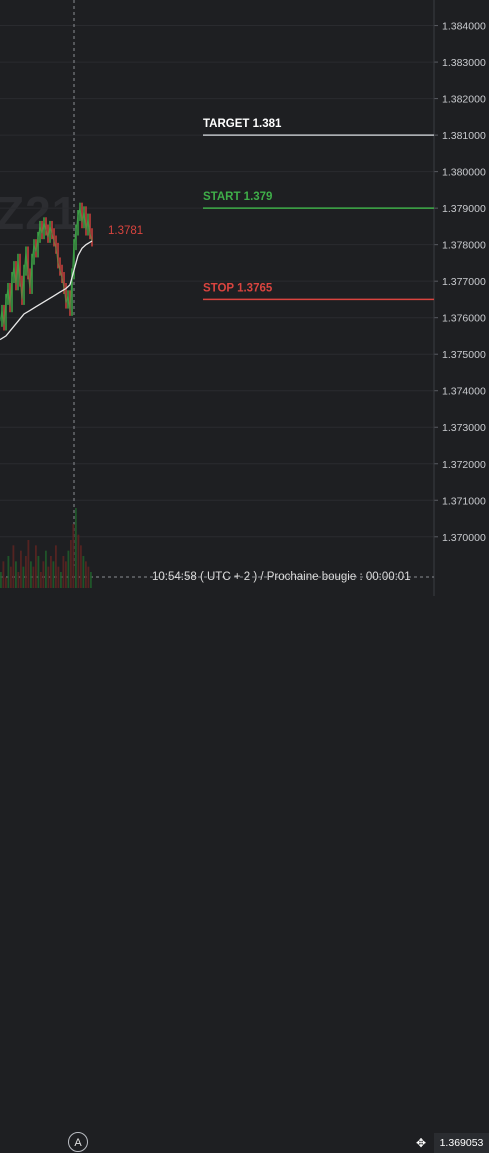  What do you see at coordinates (78, 1142) in the screenshot?
I see `session-marker-a: A` at bounding box center [78, 1142].